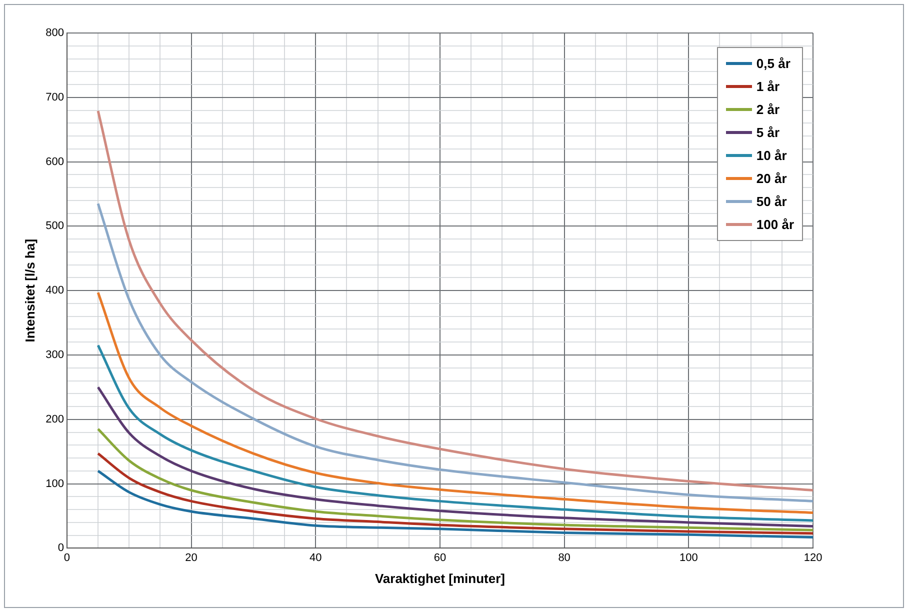 Image resolution: width=910 pixels, height=614 pixels. What do you see at coordinates (768, 132) in the screenshot?
I see `legend-label: 5 år` at bounding box center [768, 132].